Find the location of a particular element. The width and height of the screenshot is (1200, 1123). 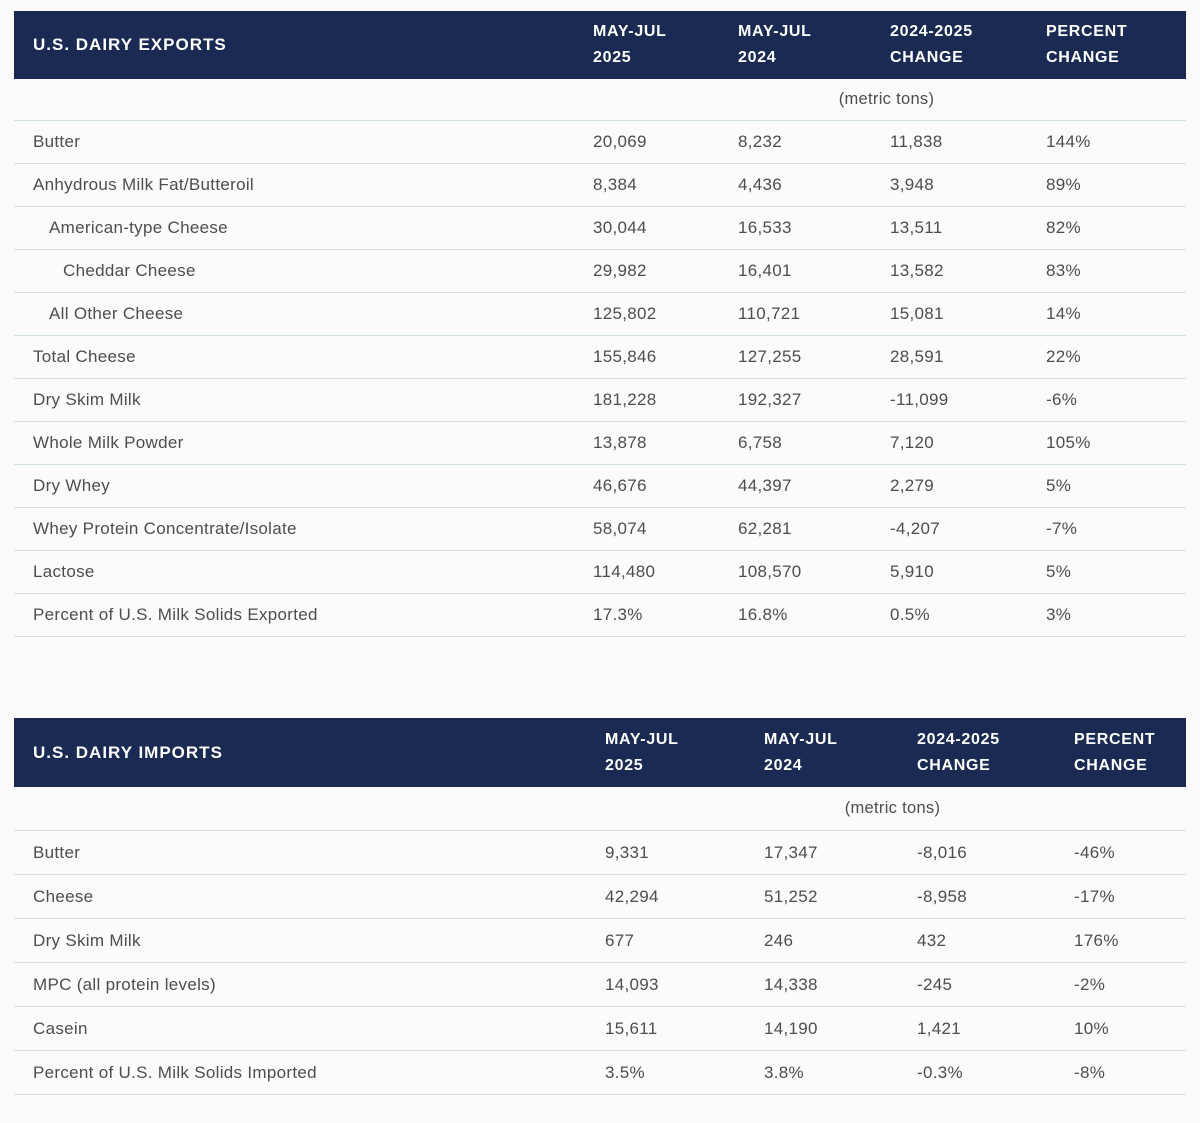

row-value: 6,758 is located at coordinates (760, 442).